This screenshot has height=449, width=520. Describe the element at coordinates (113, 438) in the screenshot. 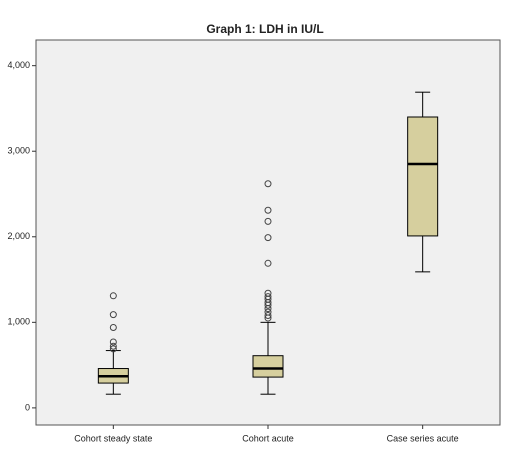

I see `x-tick-label: Cohort steady state` at that location.